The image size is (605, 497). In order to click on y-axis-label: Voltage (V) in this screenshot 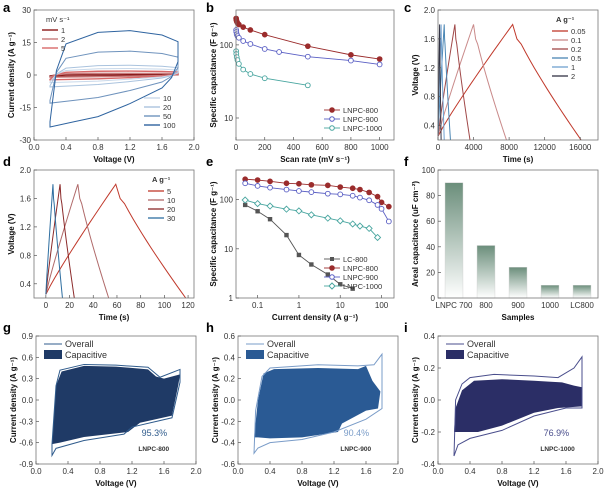, I will do `click(415, 75)`.